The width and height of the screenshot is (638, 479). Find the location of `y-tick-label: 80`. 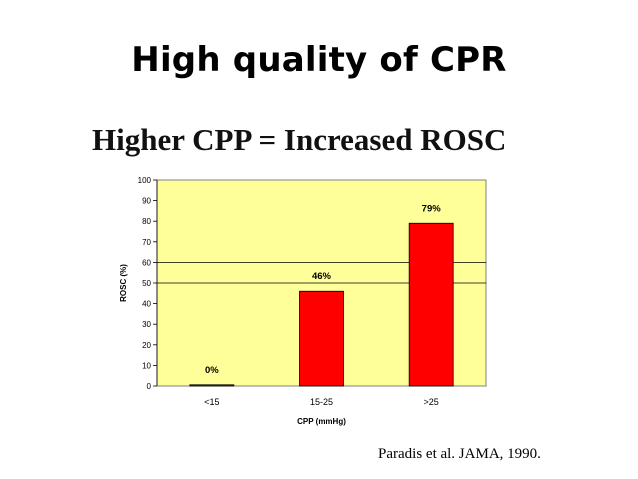

y-tick-label: 80 is located at coordinates (146, 221).